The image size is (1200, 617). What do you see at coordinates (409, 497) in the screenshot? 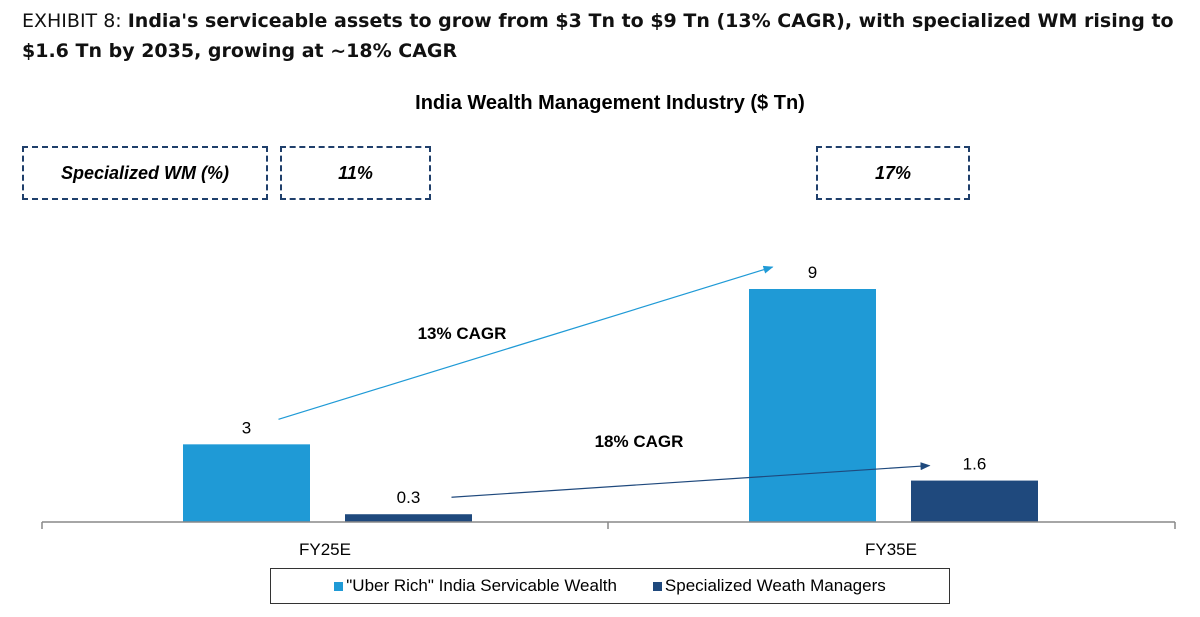
I see `data-label: 0.3` at bounding box center [409, 497].